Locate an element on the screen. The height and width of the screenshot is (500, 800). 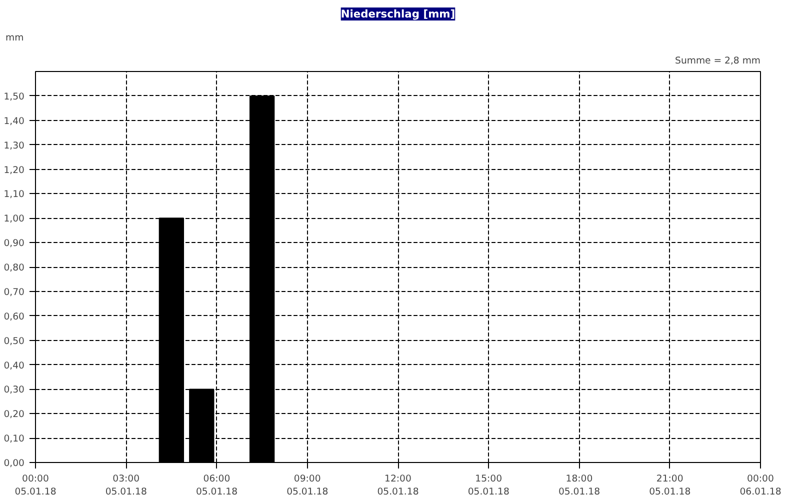
y-tick-label: 0,60 is located at coordinates (14, 316).